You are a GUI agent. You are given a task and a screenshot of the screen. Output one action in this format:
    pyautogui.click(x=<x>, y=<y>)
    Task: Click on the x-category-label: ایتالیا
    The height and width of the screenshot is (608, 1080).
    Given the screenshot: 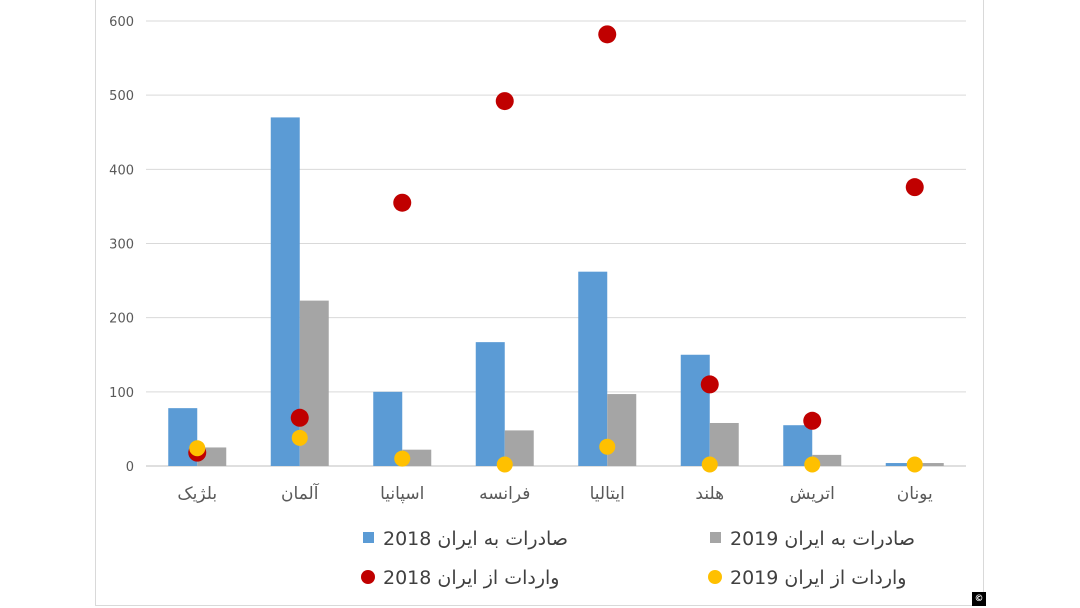 What is the action you would take?
    pyautogui.click(x=607, y=494)
    